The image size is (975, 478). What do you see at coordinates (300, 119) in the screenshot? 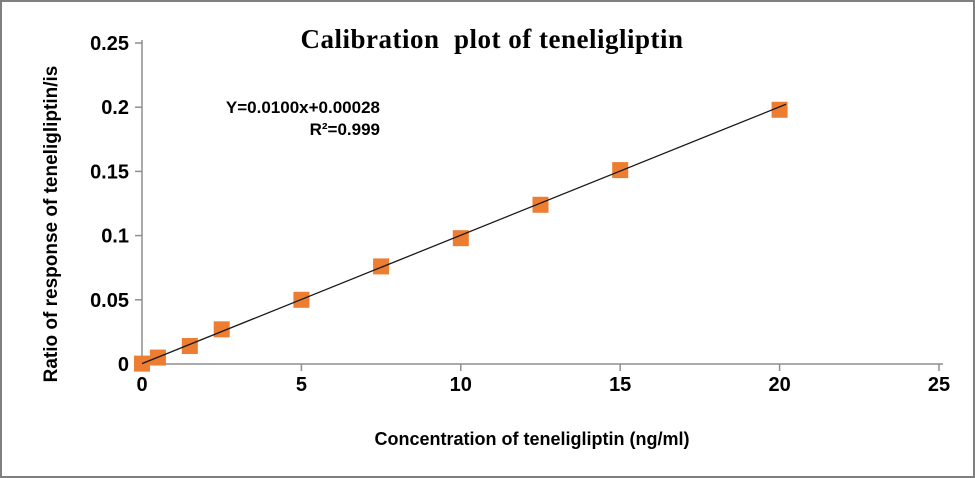
I see `trendline-annotation: Y=0.0100x+0.00028 R²=0.999` at bounding box center [300, 119].